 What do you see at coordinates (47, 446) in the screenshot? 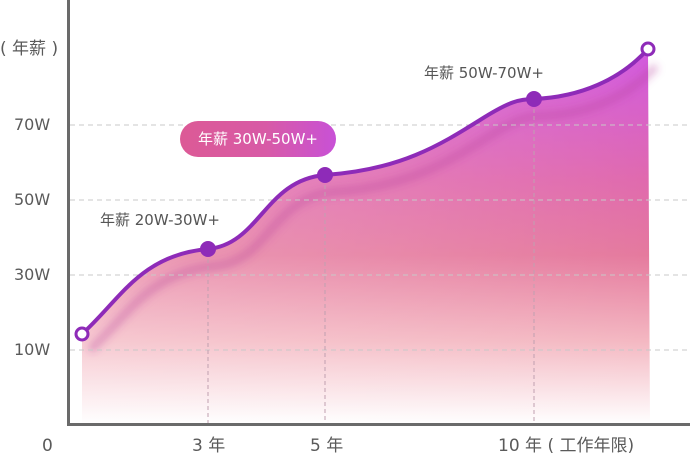
I see `x-label-origin: 0` at bounding box center [47, 446].